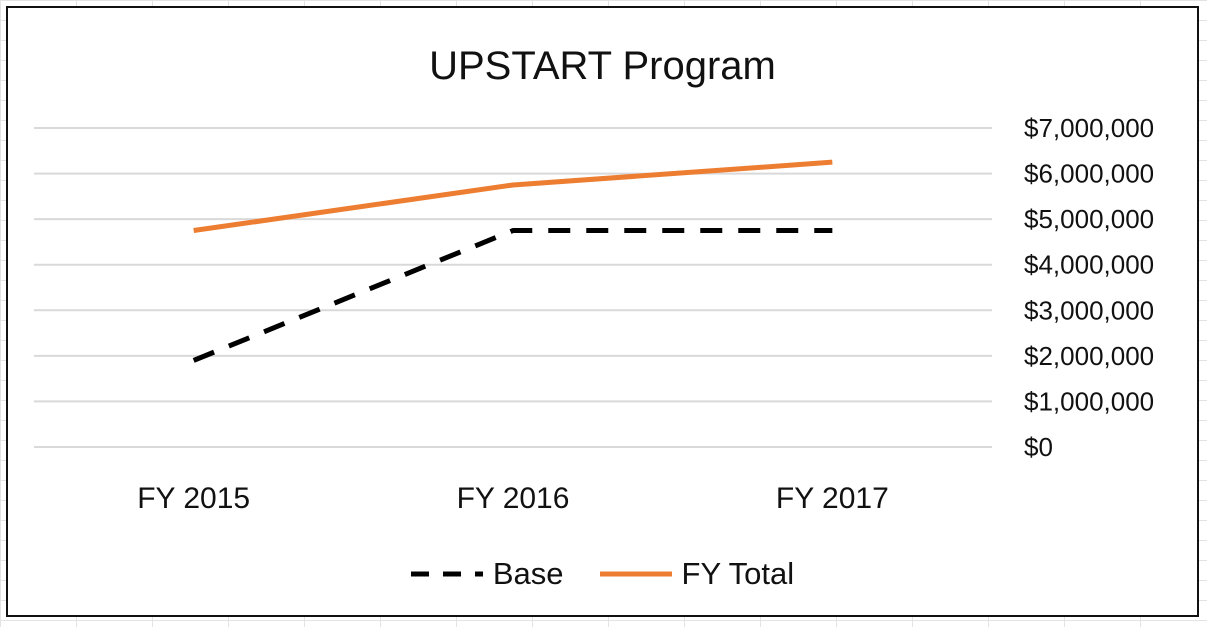 This screenshot has height=627, width=1207. Describe the element at coordinates (1089, 401) in the screenshot. I see `y-tick-label: $1,000,000` at that location.